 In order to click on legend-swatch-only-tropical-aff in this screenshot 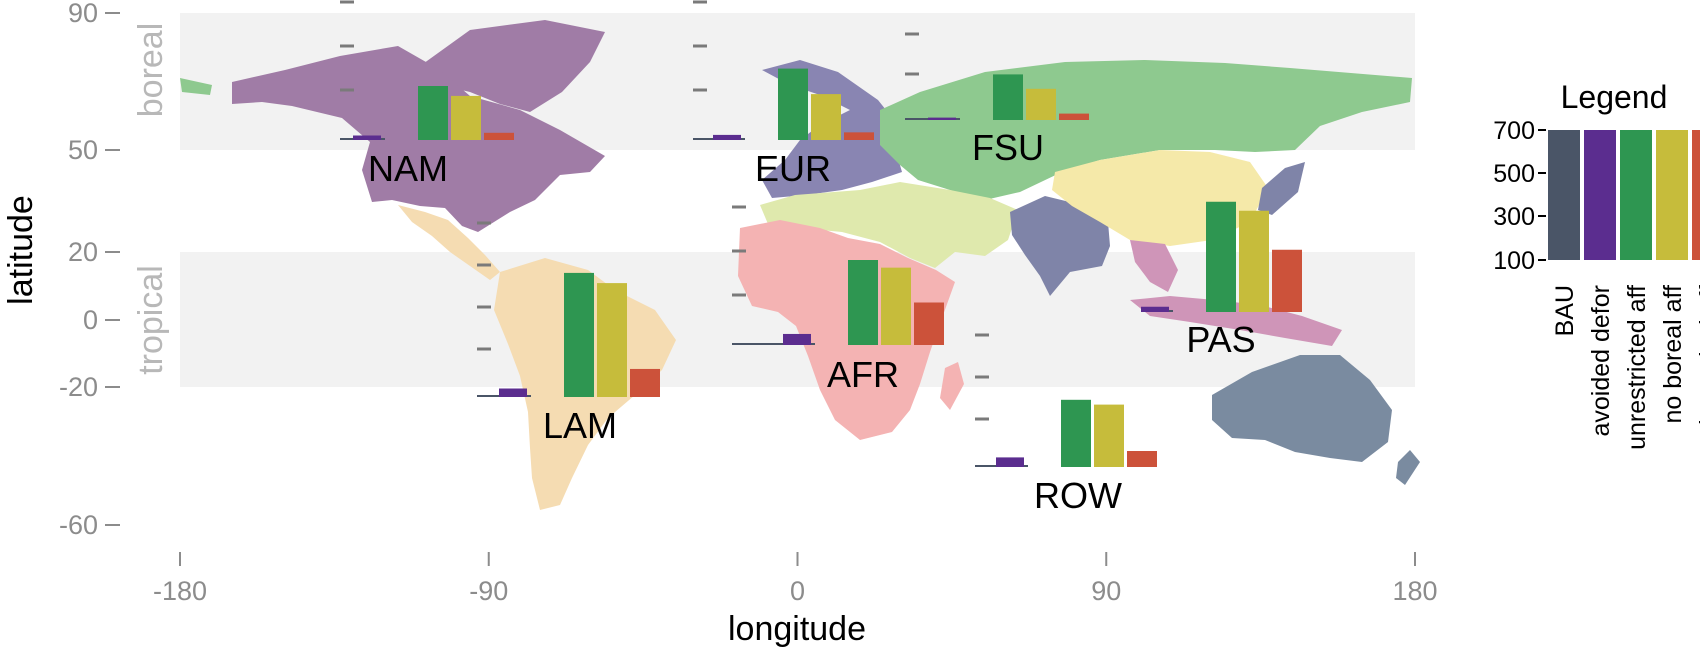, I will do `click(1696, 195)`.